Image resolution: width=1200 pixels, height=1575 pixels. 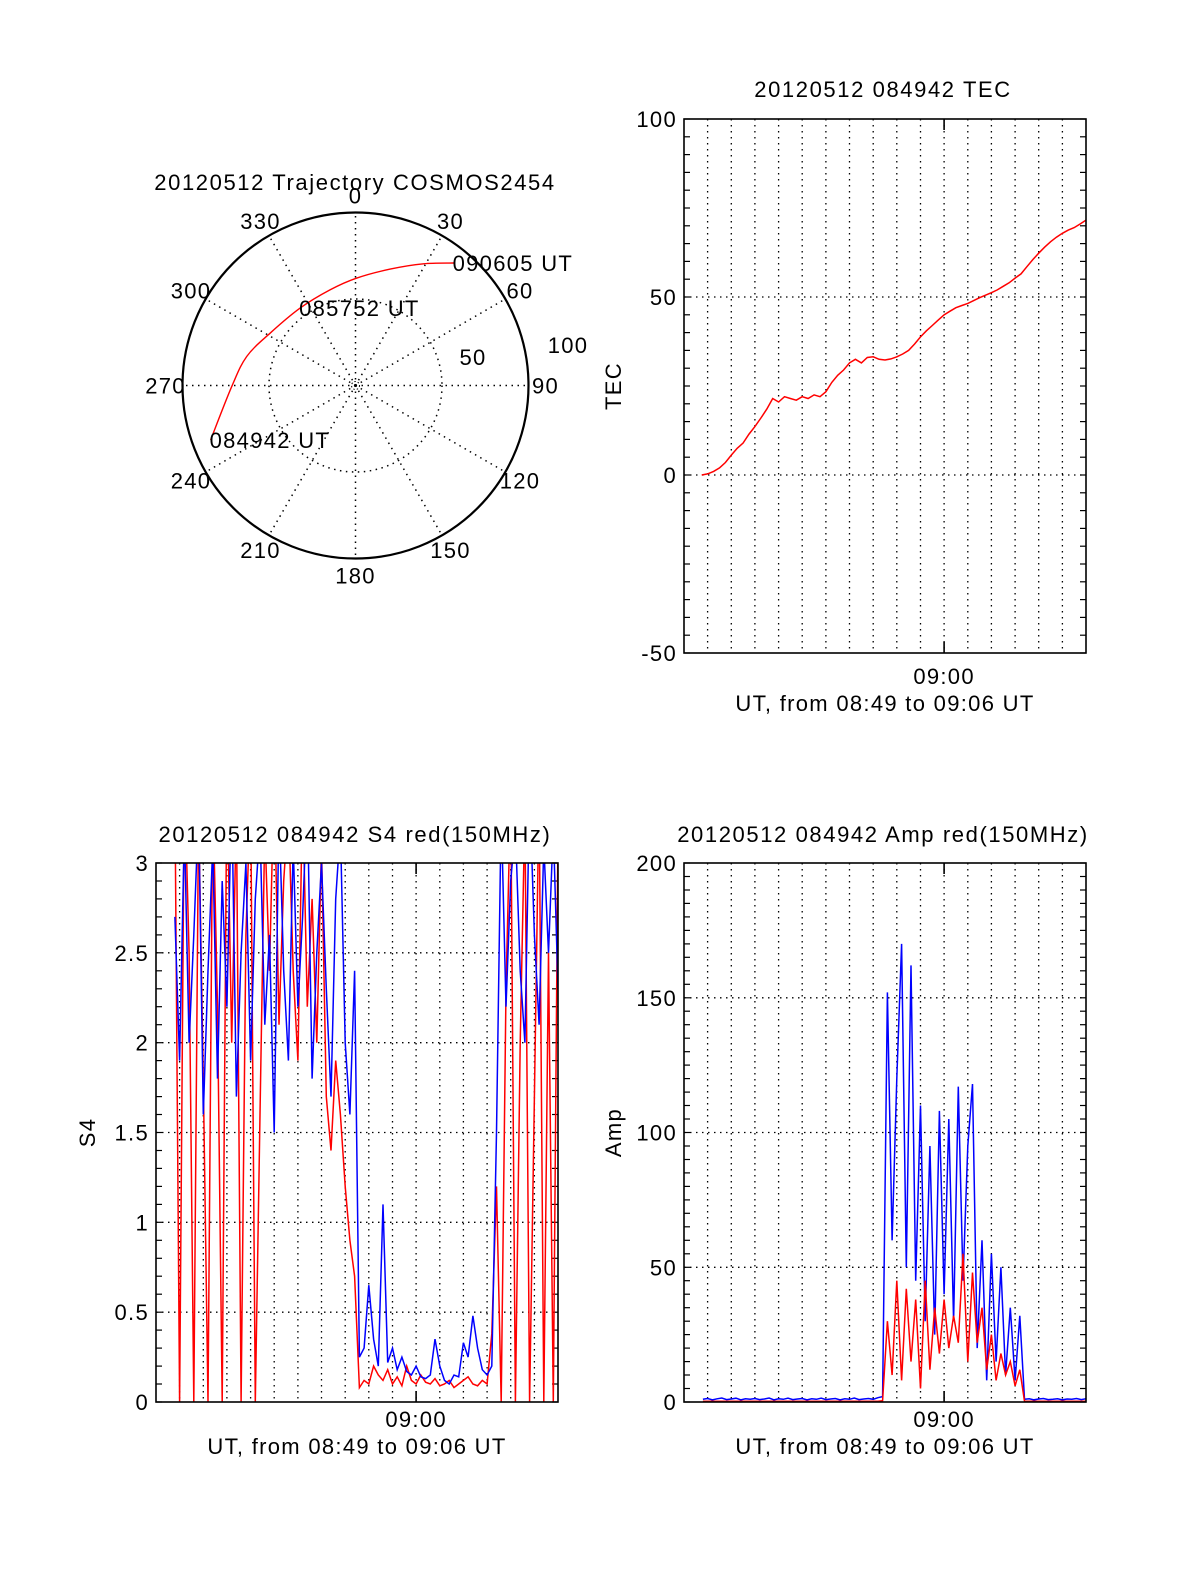 What do you see at coordinates (883, 89) in the screenshot?
I see `tec-chart-title: 20120512 084942 TEC` at bounding box center [883, 89].